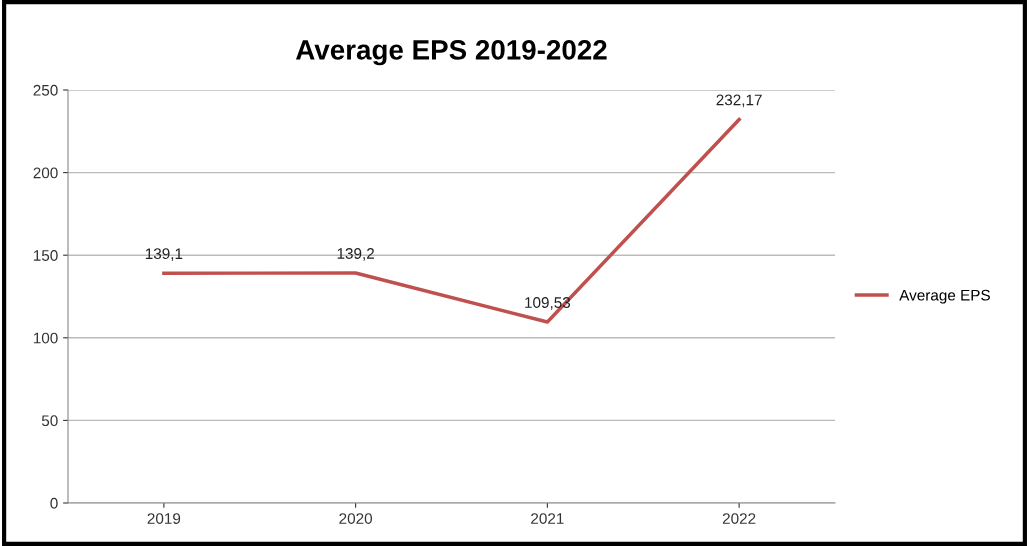 The image size is (1029, 546). What do you see at coordinates (355, 254) in the screenshot?
I see `data-label: 139,2` at bounding box center [355, 254].